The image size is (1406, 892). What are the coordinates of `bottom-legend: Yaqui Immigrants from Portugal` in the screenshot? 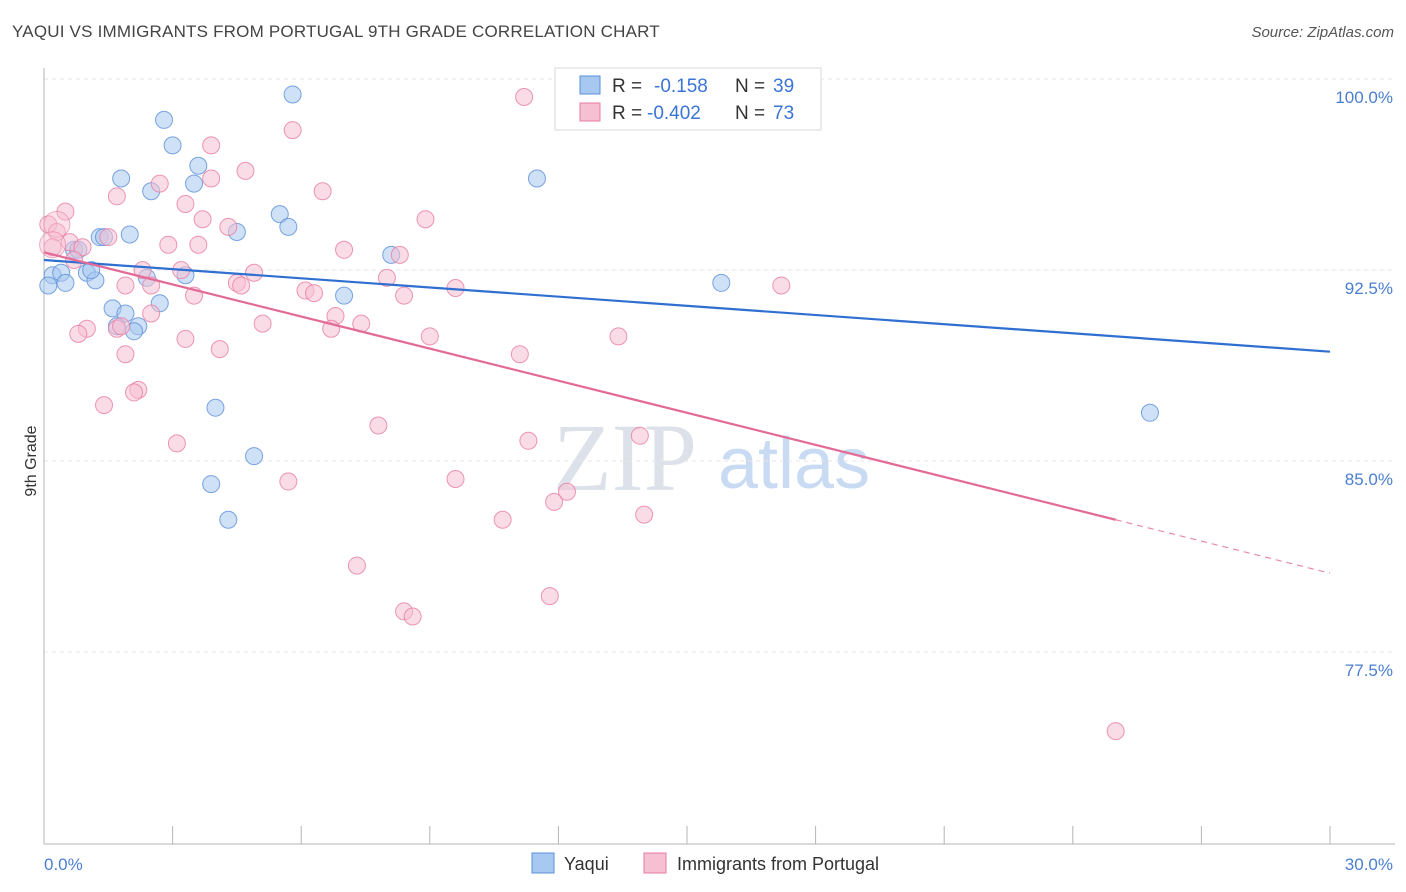 It's located at (705, 863).